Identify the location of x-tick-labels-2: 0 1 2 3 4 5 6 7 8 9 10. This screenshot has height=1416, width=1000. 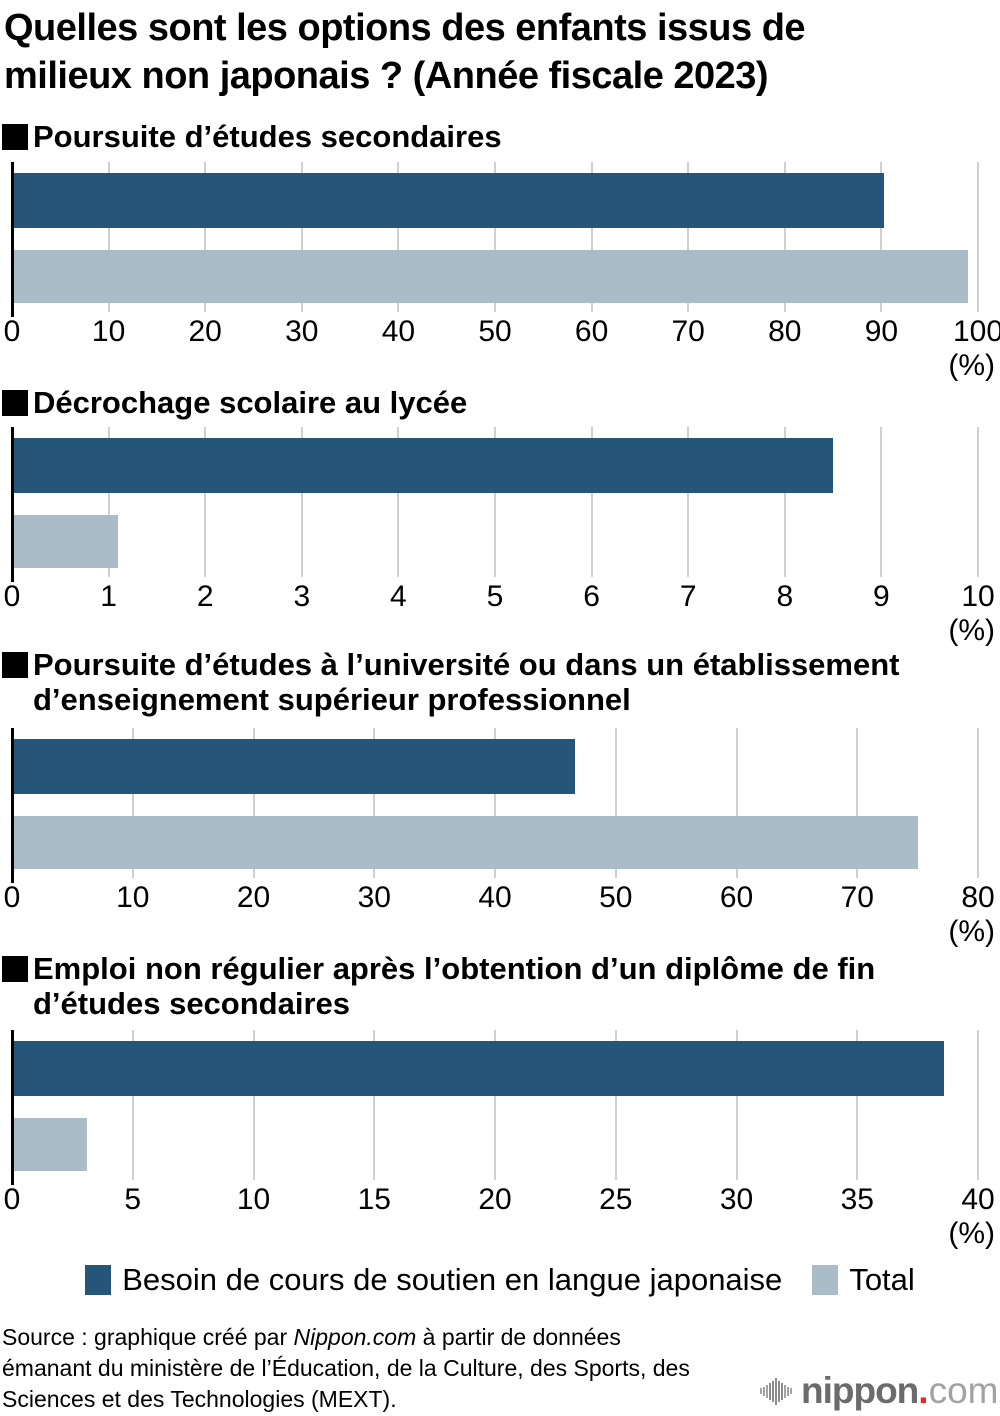
(500, 597).